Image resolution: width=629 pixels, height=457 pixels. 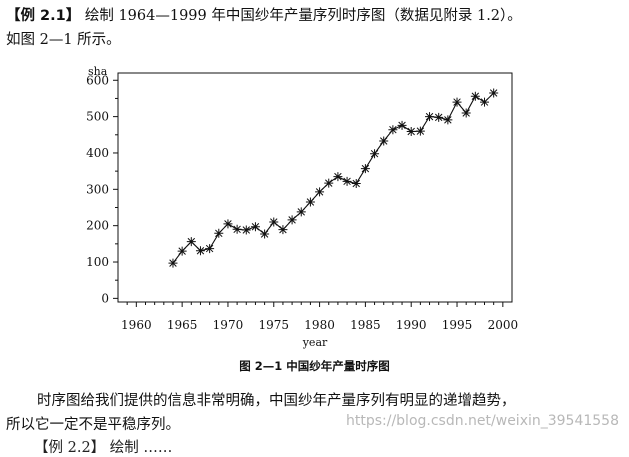 What do you see at coordinates (97, 262) in the screenshot?
I see `y-tick-label: 100` at bounding box center [97, 262].